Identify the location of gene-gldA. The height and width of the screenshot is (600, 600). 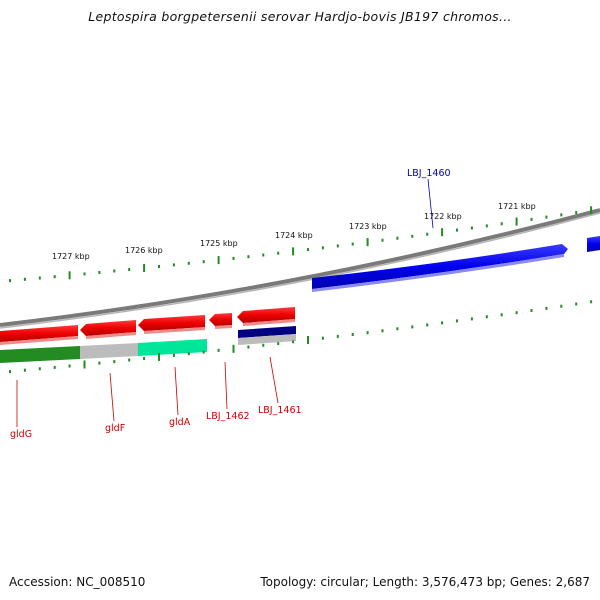
(171, 323).